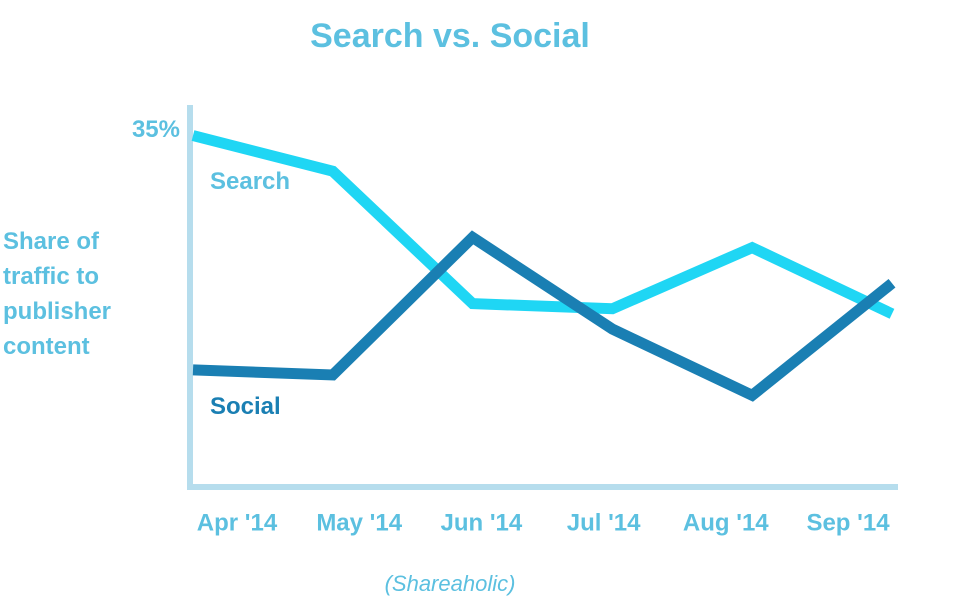  What do you see at coordinates (450, 36) in the screenshot?
I see `chart-title: Search vs. Social` at bounding box center [450, 36].